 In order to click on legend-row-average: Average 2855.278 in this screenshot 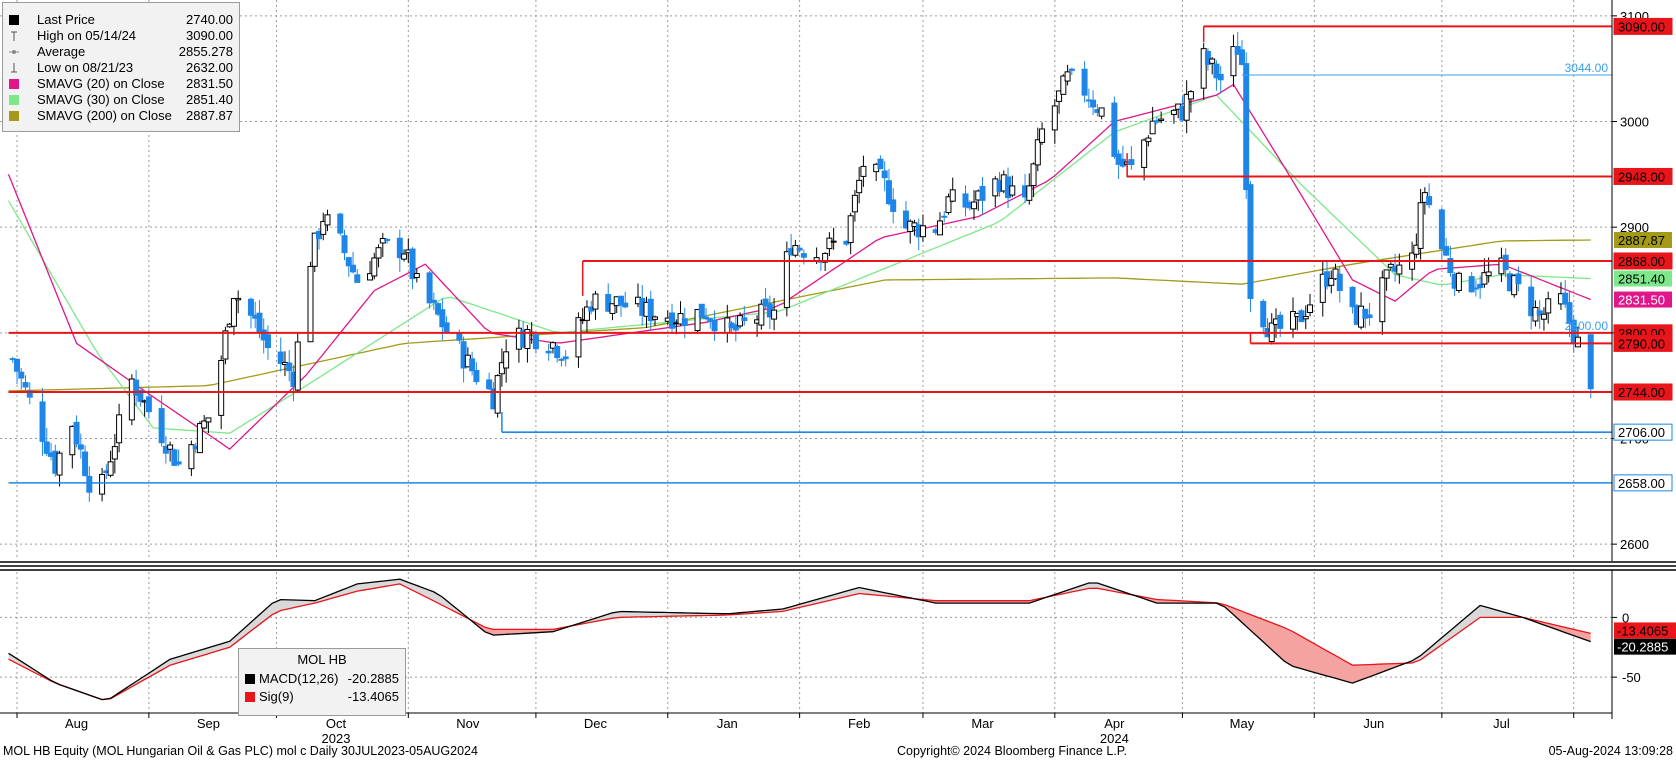, I will do `click(121, 52)`.